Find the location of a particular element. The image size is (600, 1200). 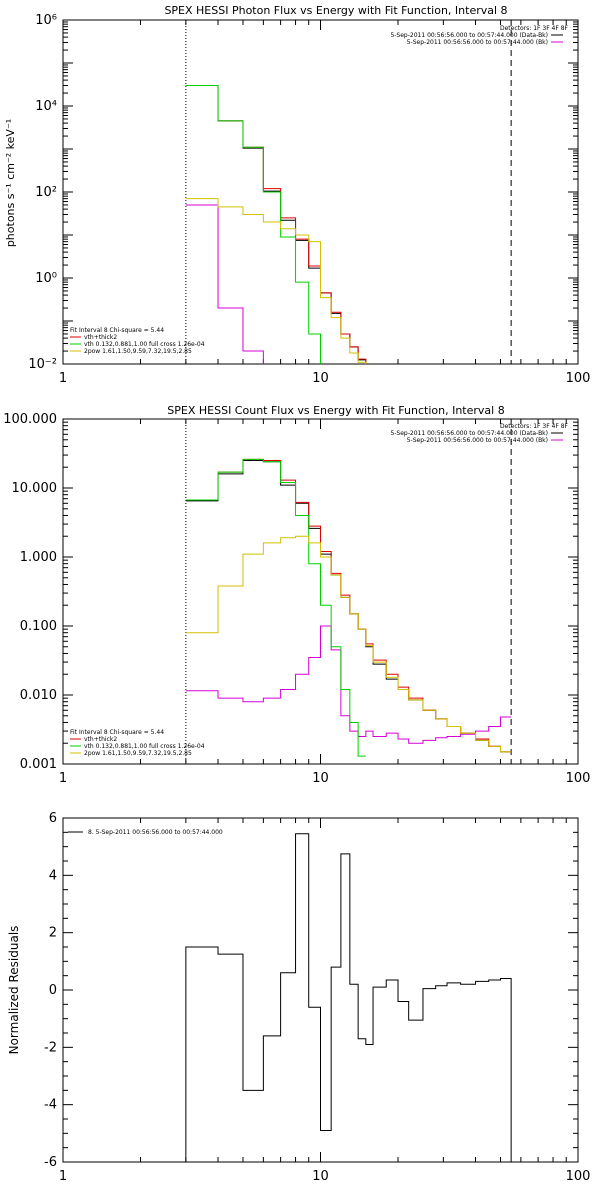

residuals-x-tick-label: 100 is located at coordinates (578, 1176).